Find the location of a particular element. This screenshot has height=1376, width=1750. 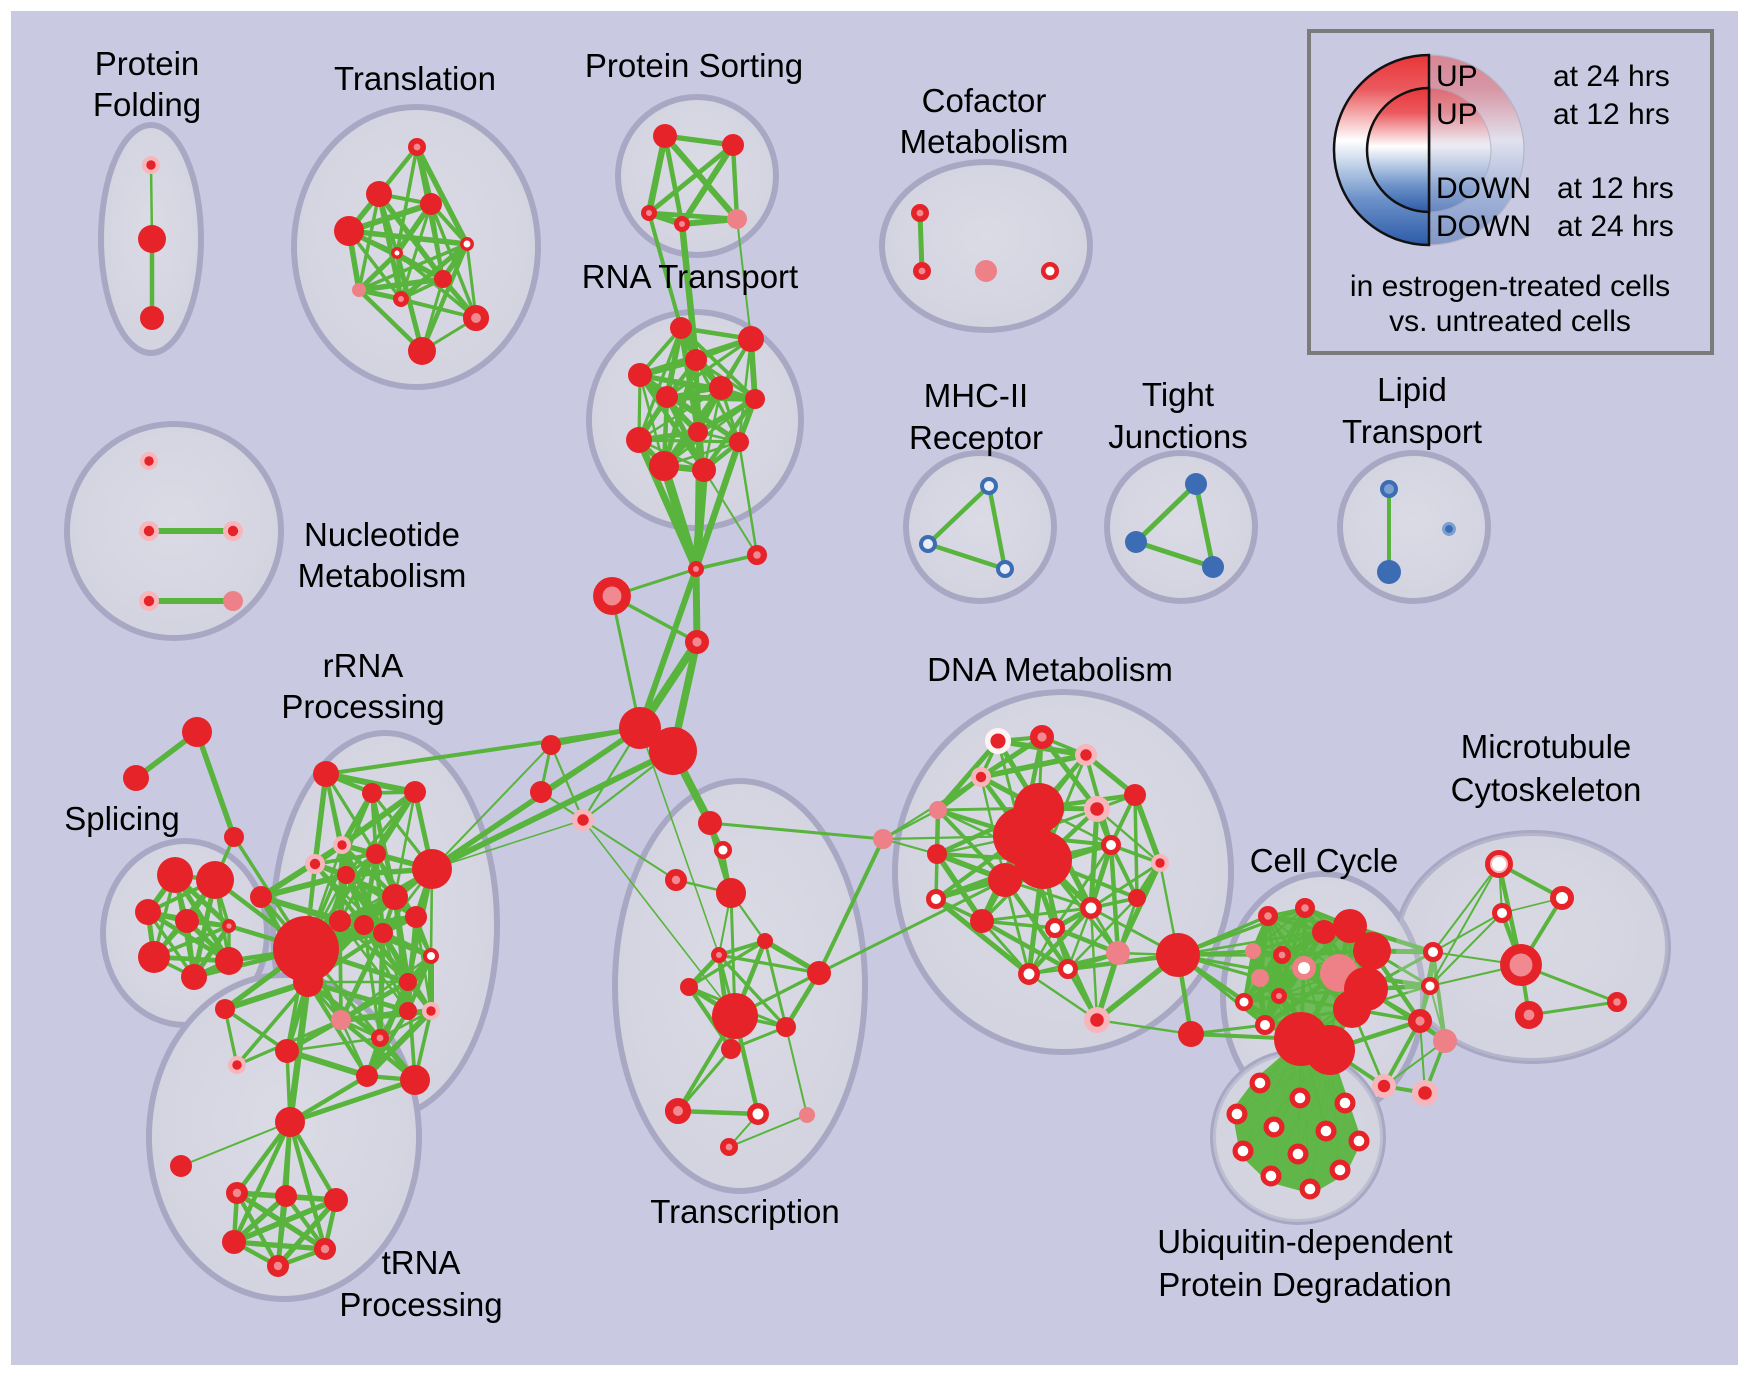

svg-text: Transcription is located at coordinates (745, 1211).